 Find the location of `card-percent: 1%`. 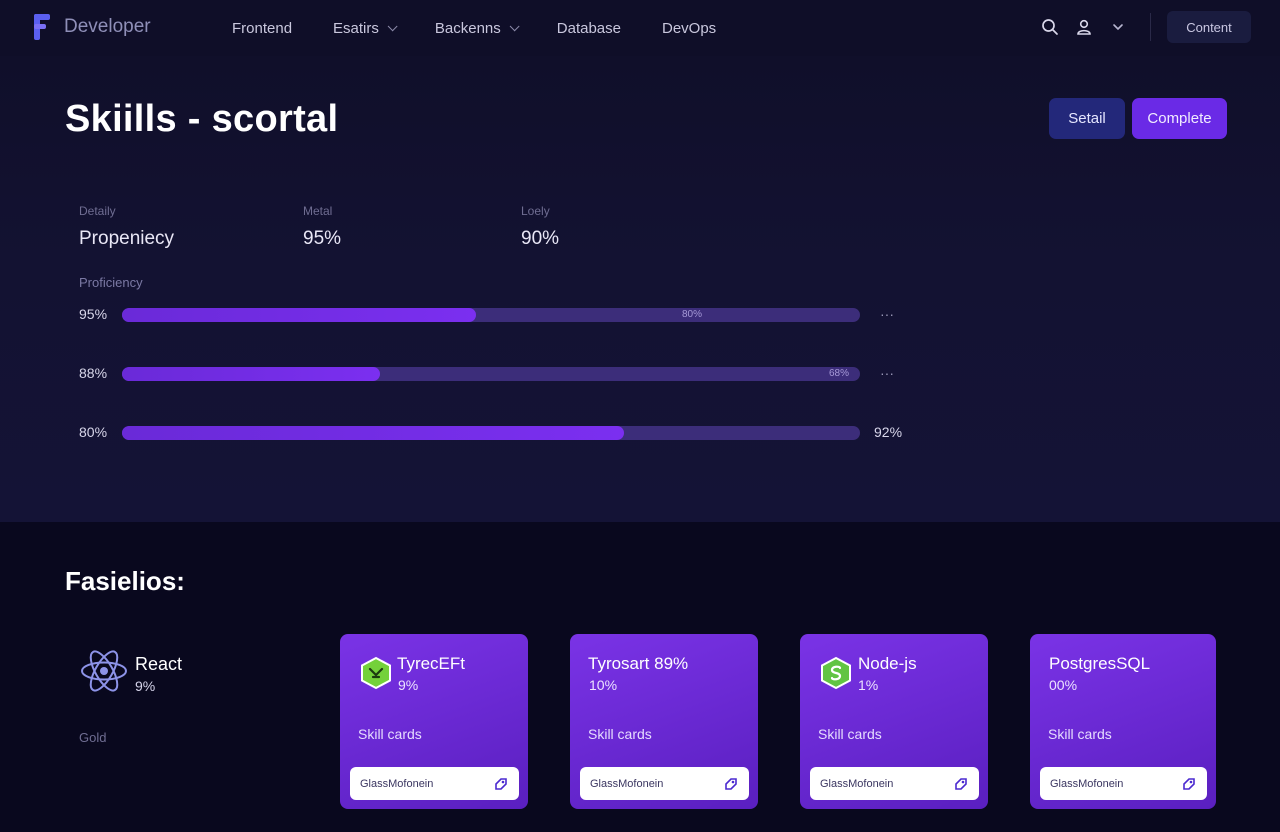

card-percent: 1% is located at coordinates (868, 685).